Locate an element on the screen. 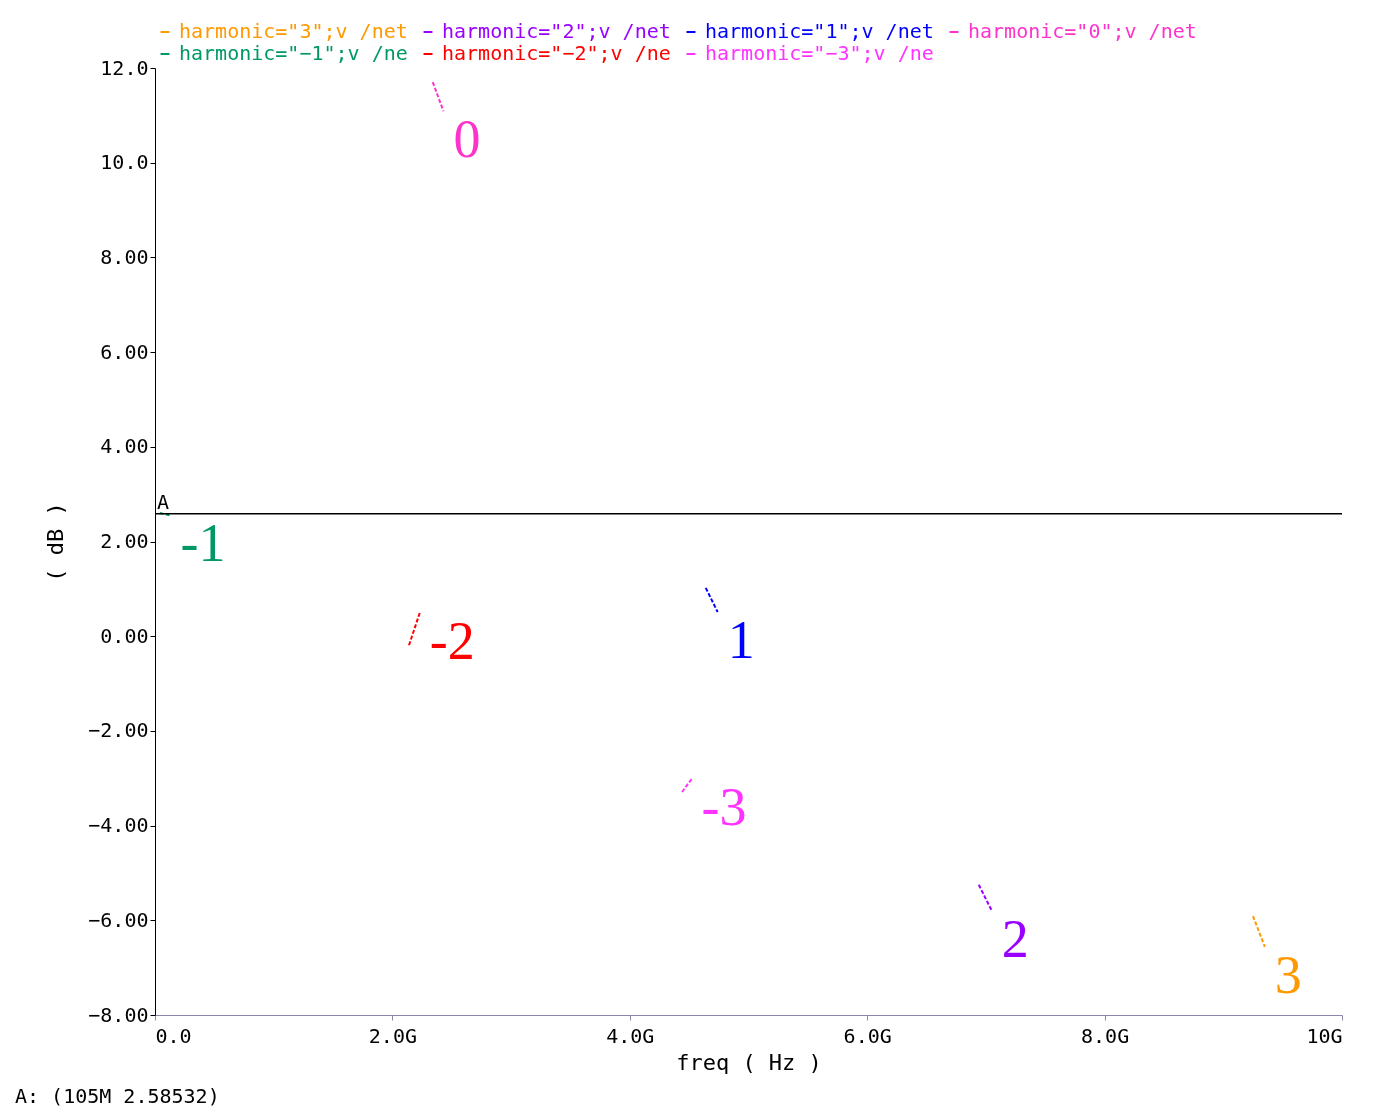 This screenshot has height=1113, width=1389. y-tick-label: 4.00 is located at coordinates (124, 446).